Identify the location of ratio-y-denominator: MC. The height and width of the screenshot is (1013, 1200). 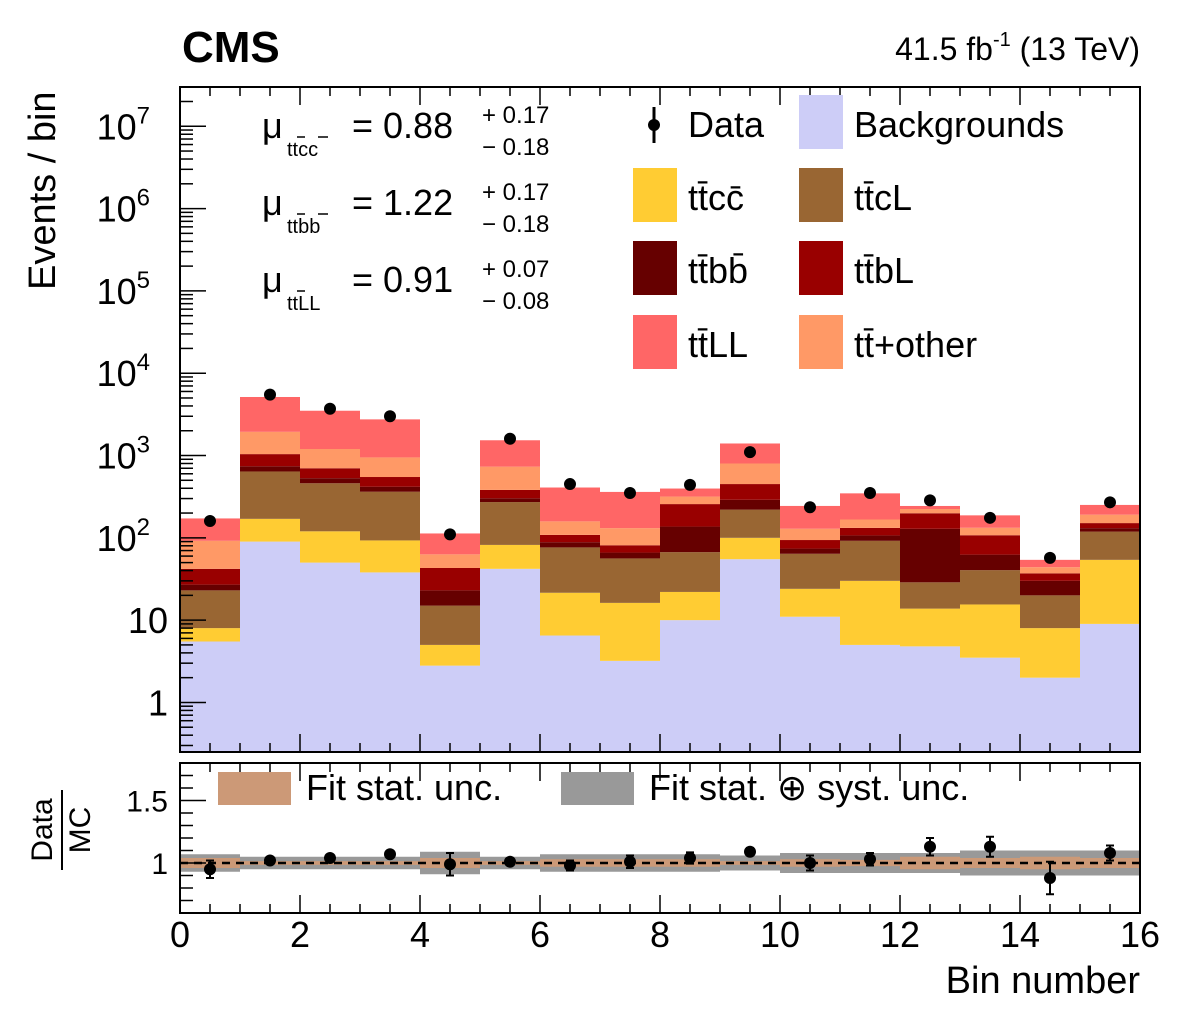
(80, 830).